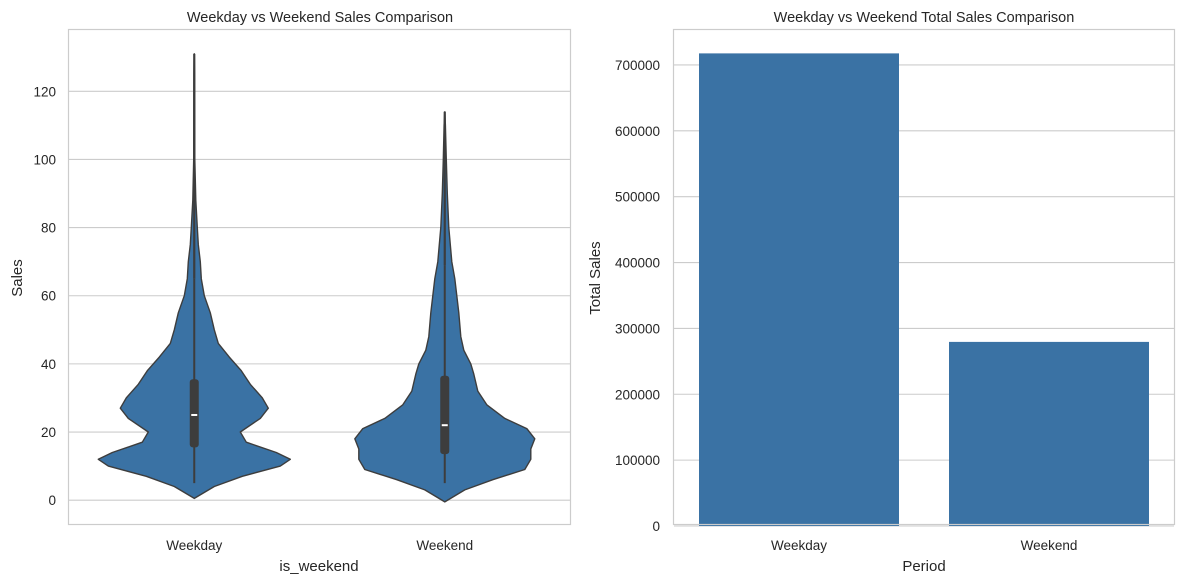  What do you see at coordinates (637, 263) in the screenshot?
I see `y-tick-label: 400000` at bounding box center [637, 263].